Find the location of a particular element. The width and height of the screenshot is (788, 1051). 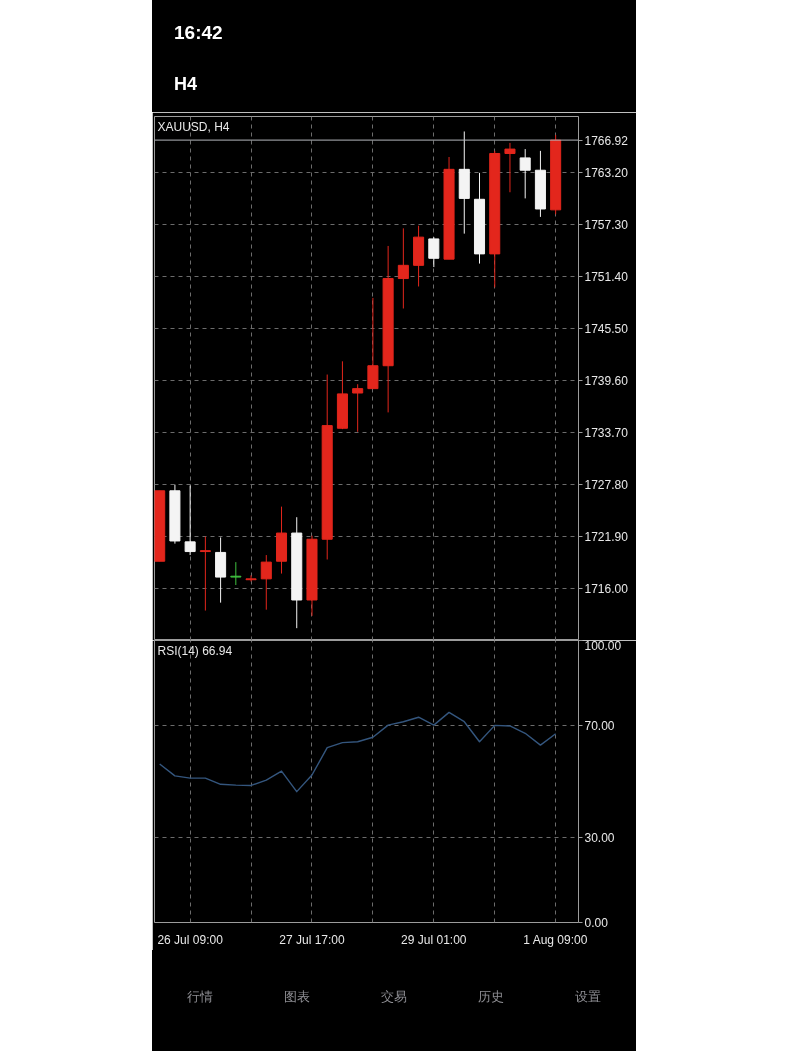

x-tick-label: 27 Jul 17:00 is located at coordinates (312, 939).